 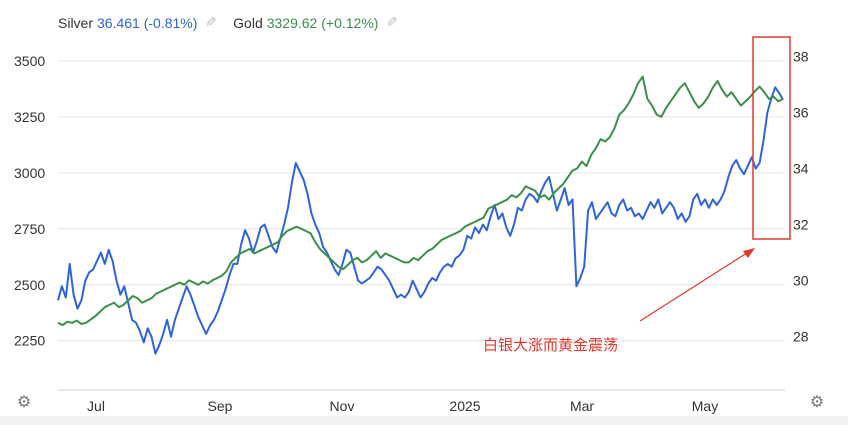 I want to click on legend-gold-value: 3329.62 (+0.12%), so click(x=322, y=22).